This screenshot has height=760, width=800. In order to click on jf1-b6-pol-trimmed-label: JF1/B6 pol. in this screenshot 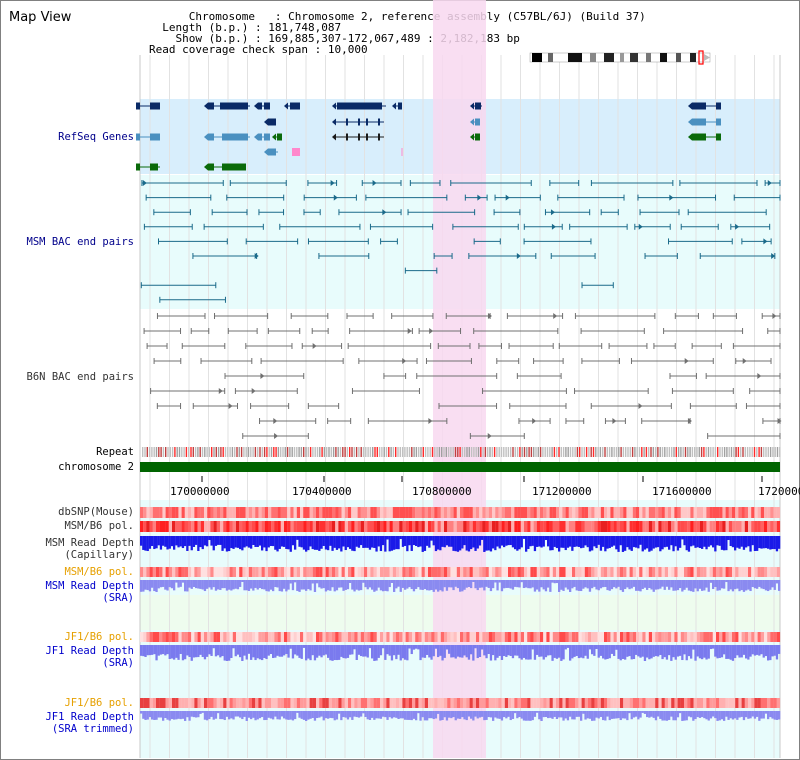, I will do `click(99, 703)`.